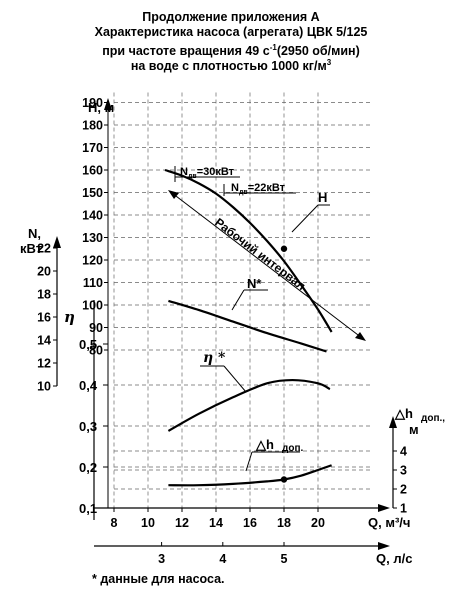 The image size is (462, 600). I want to click on x-axis-tick-label: 18, so click(284, 523).